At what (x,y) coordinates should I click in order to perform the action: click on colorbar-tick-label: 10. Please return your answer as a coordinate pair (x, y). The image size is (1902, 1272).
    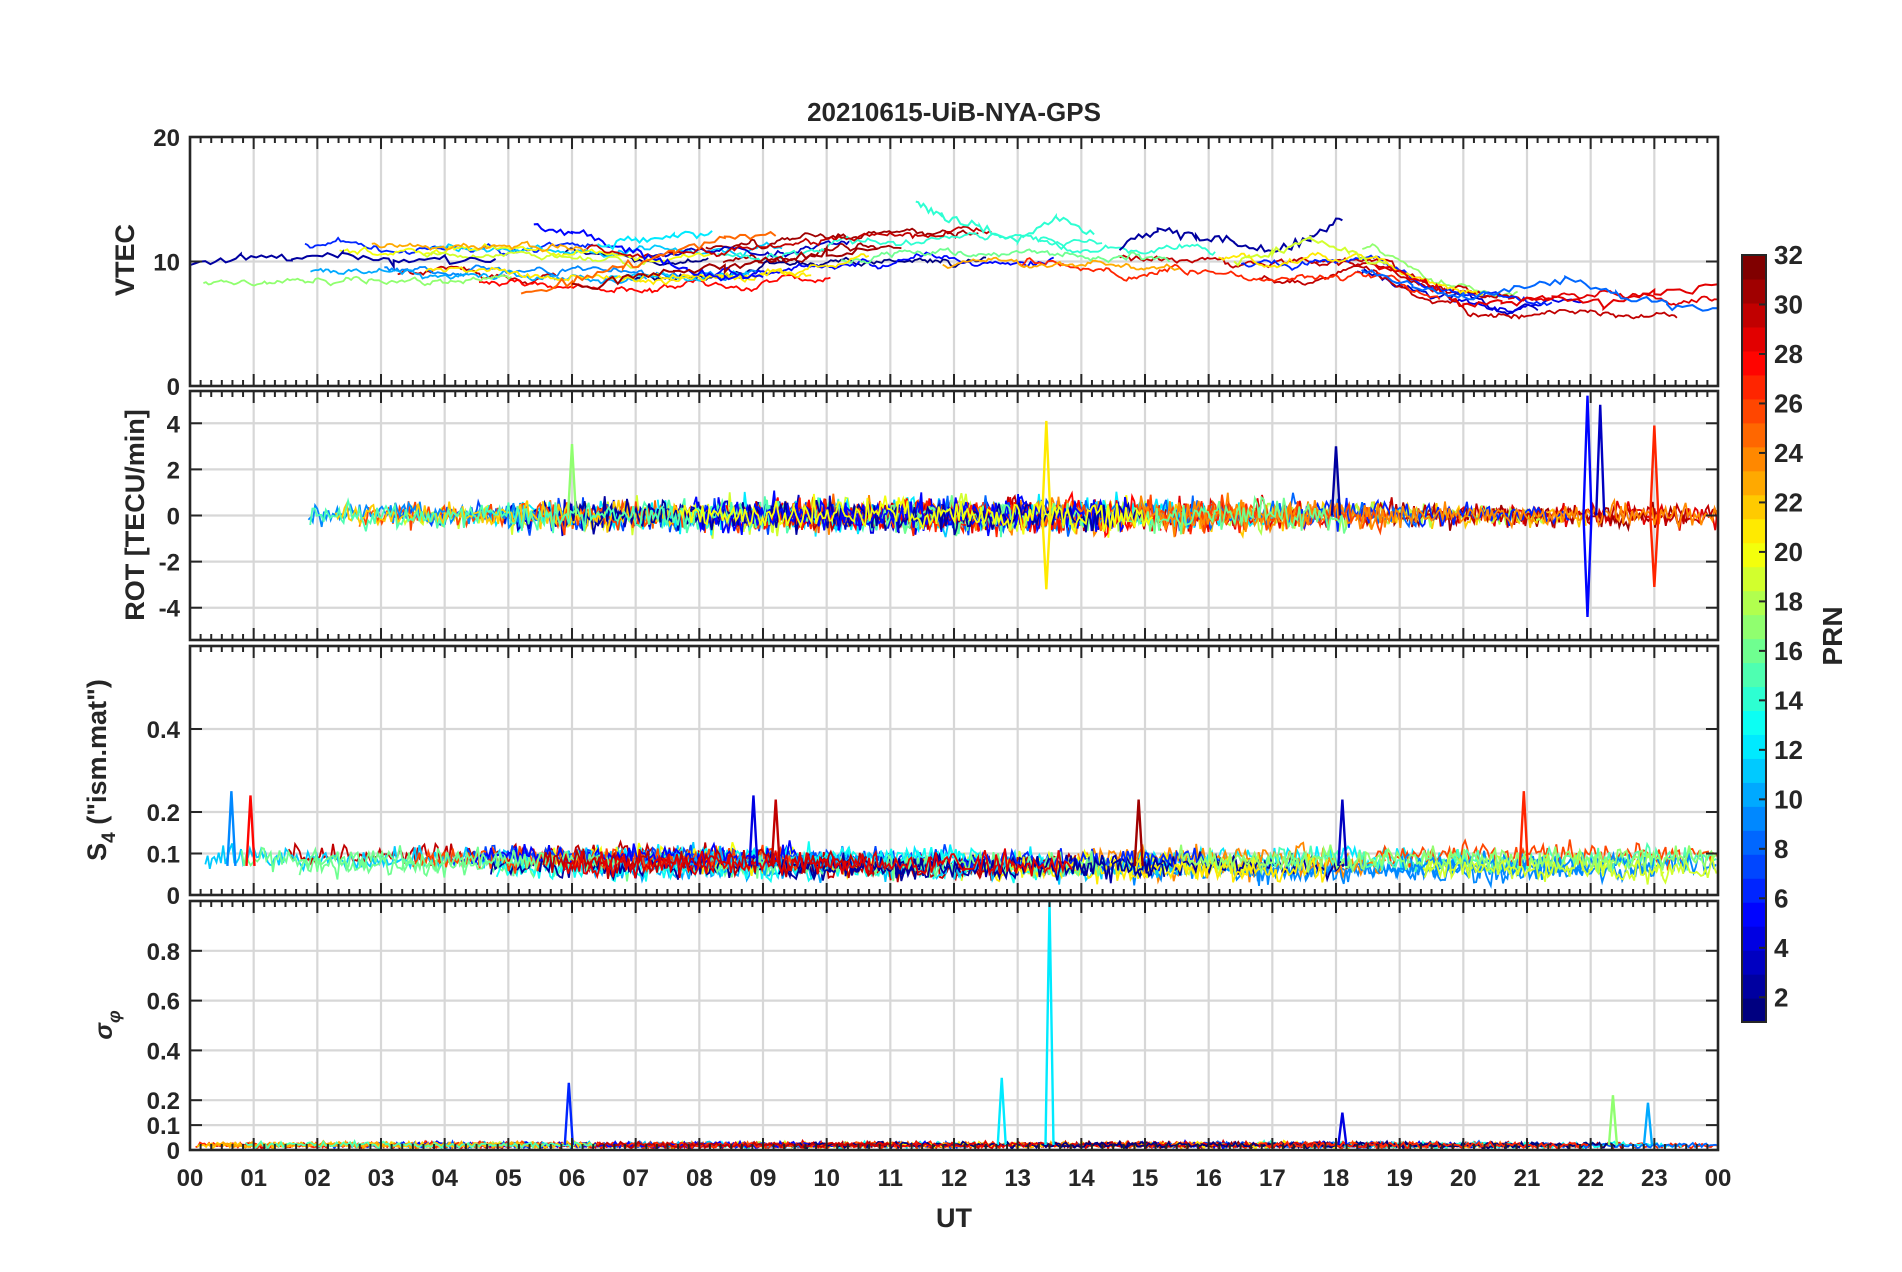
    Looking at the image, I should click on (1788, 799).